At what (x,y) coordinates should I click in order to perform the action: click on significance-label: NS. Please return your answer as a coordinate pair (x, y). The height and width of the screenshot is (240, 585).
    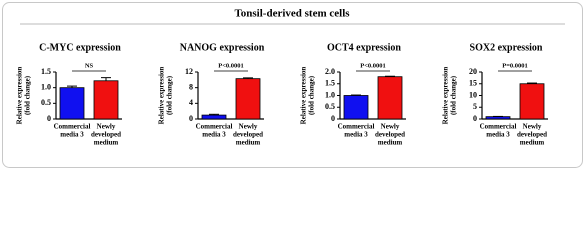
    Looking at the image, I should click on (89, 65).